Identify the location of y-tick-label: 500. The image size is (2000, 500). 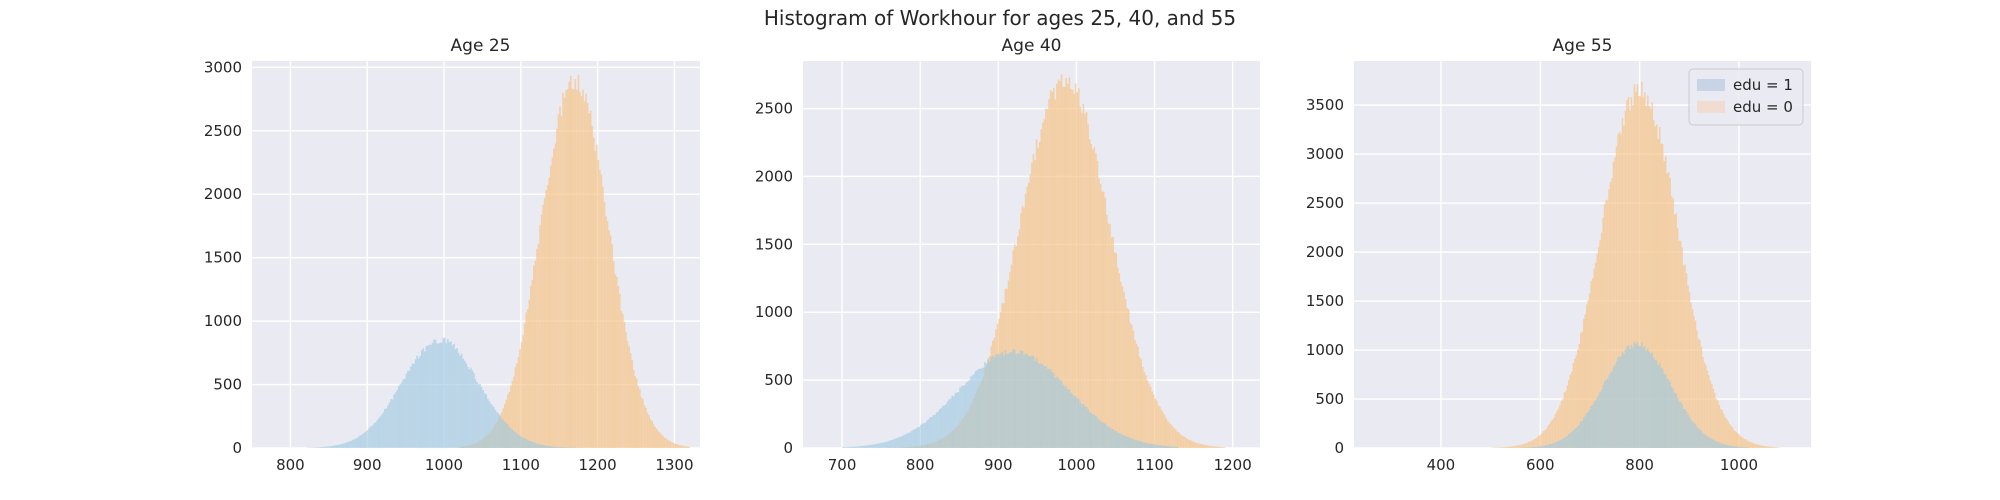
(227, 385).